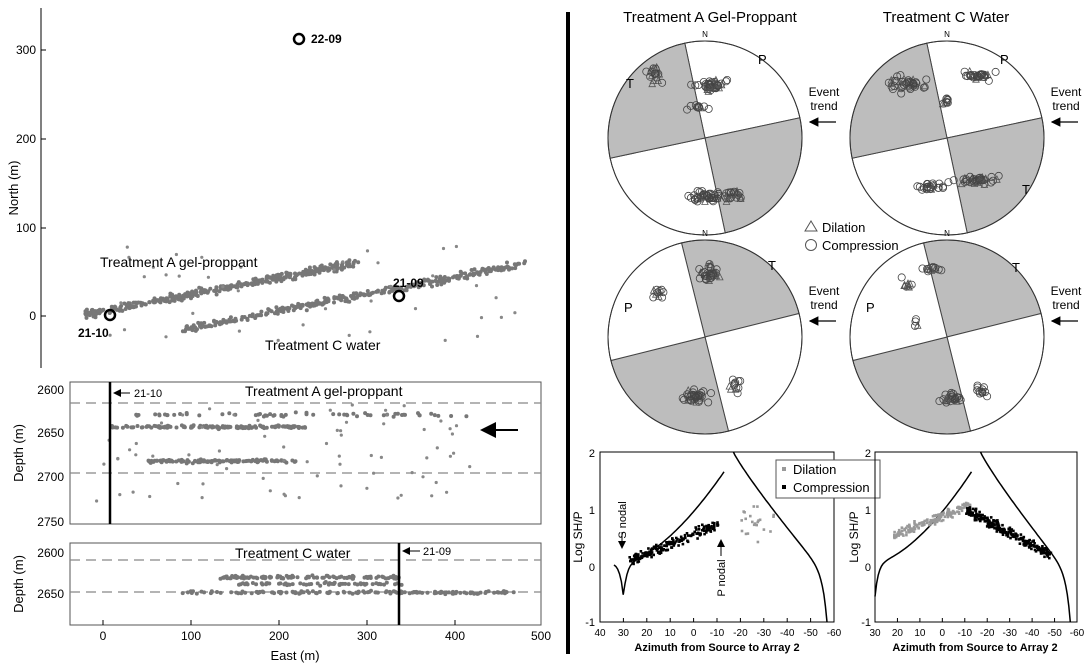 This screenshot has width=1090, height=670. I want to click on map-ytick: 100, so click(26, 228).